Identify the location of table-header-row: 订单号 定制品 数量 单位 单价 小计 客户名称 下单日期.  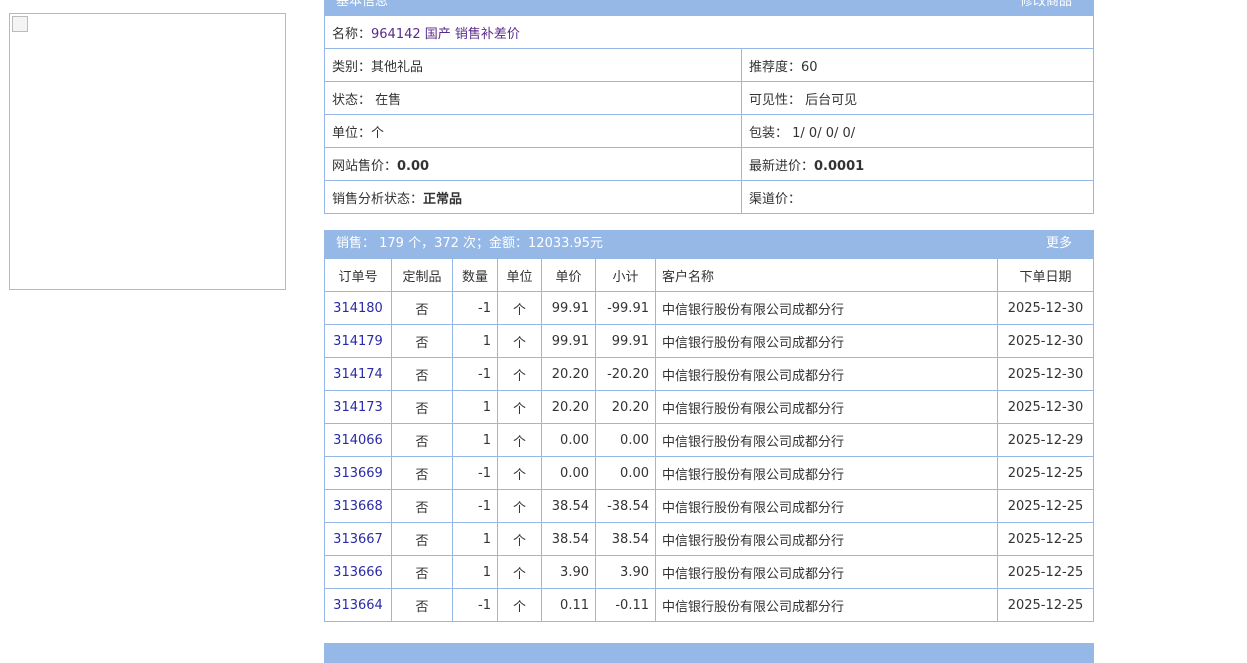
(709, 275).